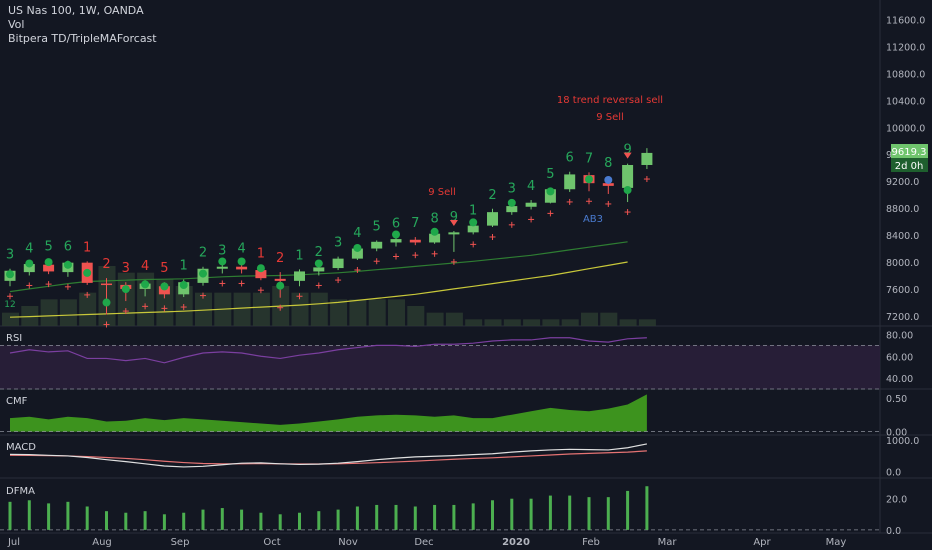 The width and height of the screenshot is (932, 550). Describe the element at coordinates (902, 182) in the screenshot. I see `y-tick-label: 9200.0` at that location.